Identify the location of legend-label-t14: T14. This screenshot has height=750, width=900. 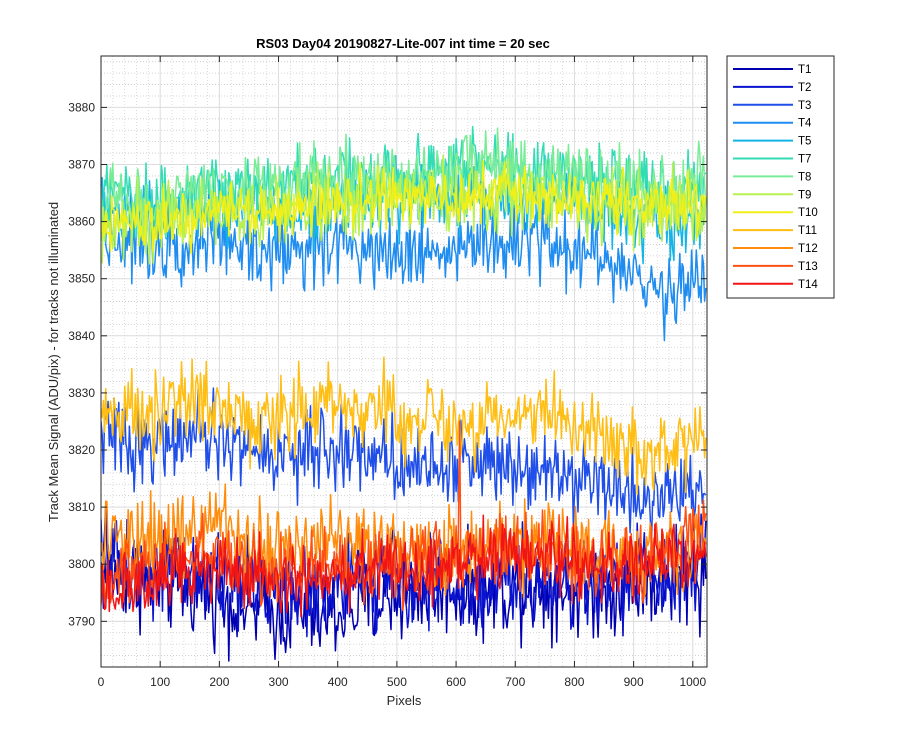
(808, 285).